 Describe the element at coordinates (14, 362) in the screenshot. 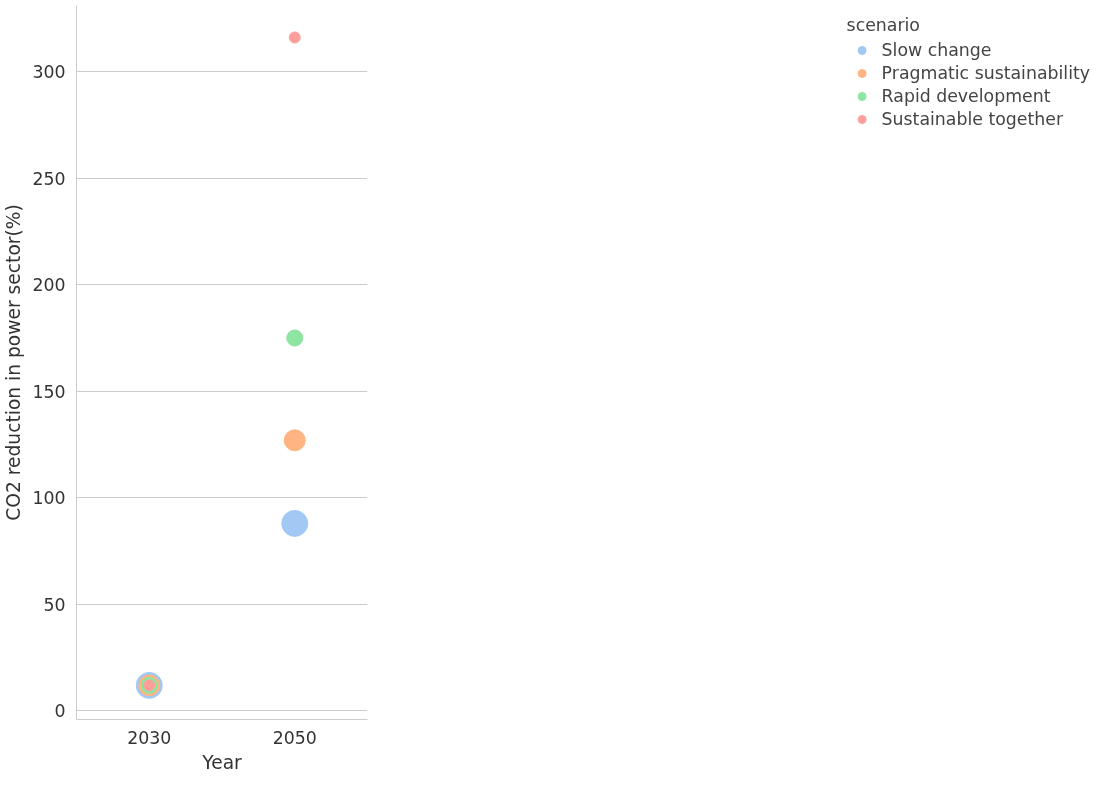

I see `y-axis-title: CO2 reduction in power sector(%)` at that location.